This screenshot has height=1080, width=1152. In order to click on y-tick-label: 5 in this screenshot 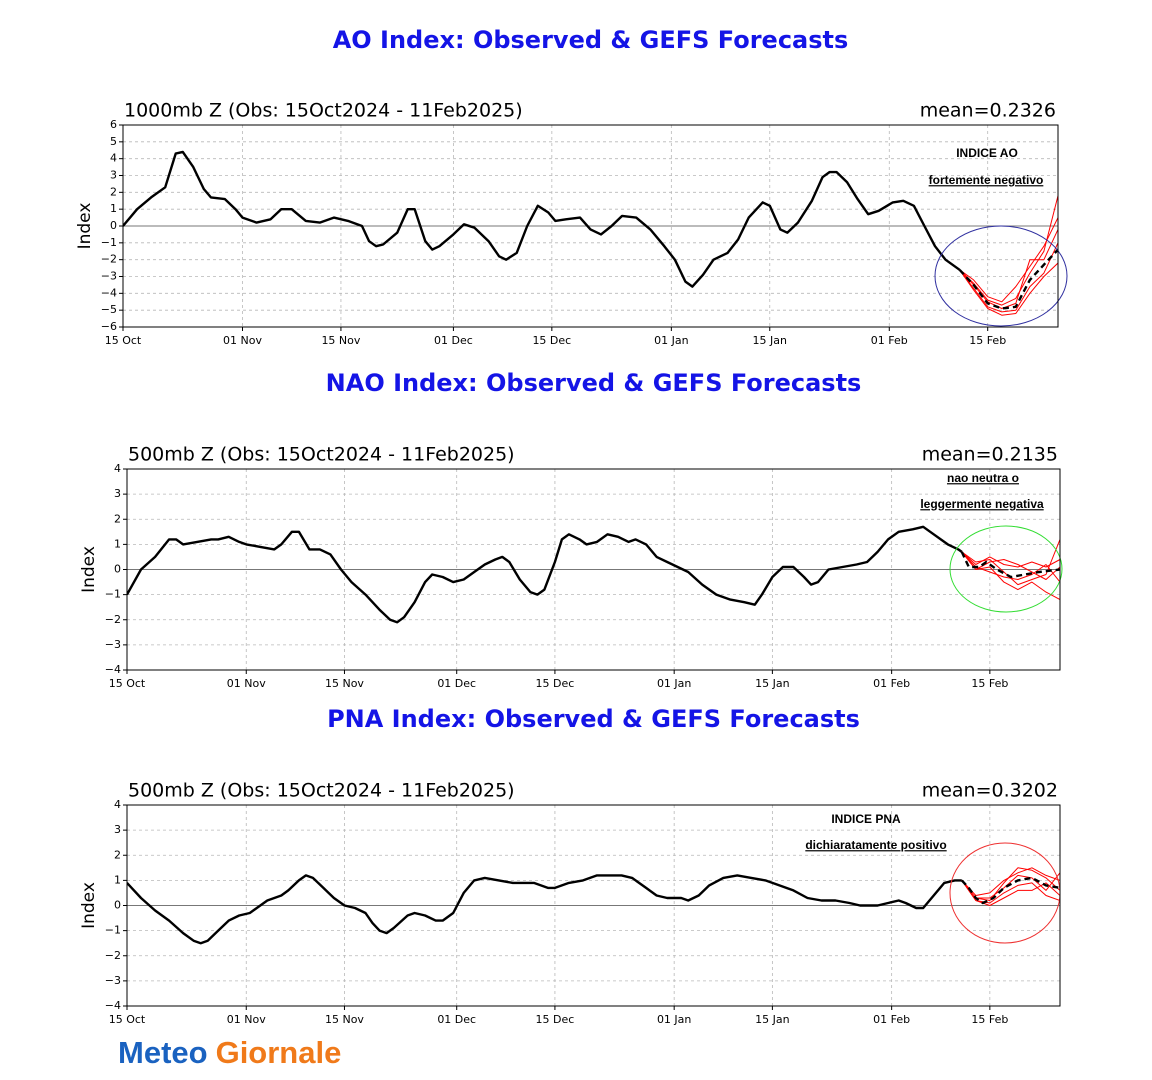, I will do `click(113, 141)`.